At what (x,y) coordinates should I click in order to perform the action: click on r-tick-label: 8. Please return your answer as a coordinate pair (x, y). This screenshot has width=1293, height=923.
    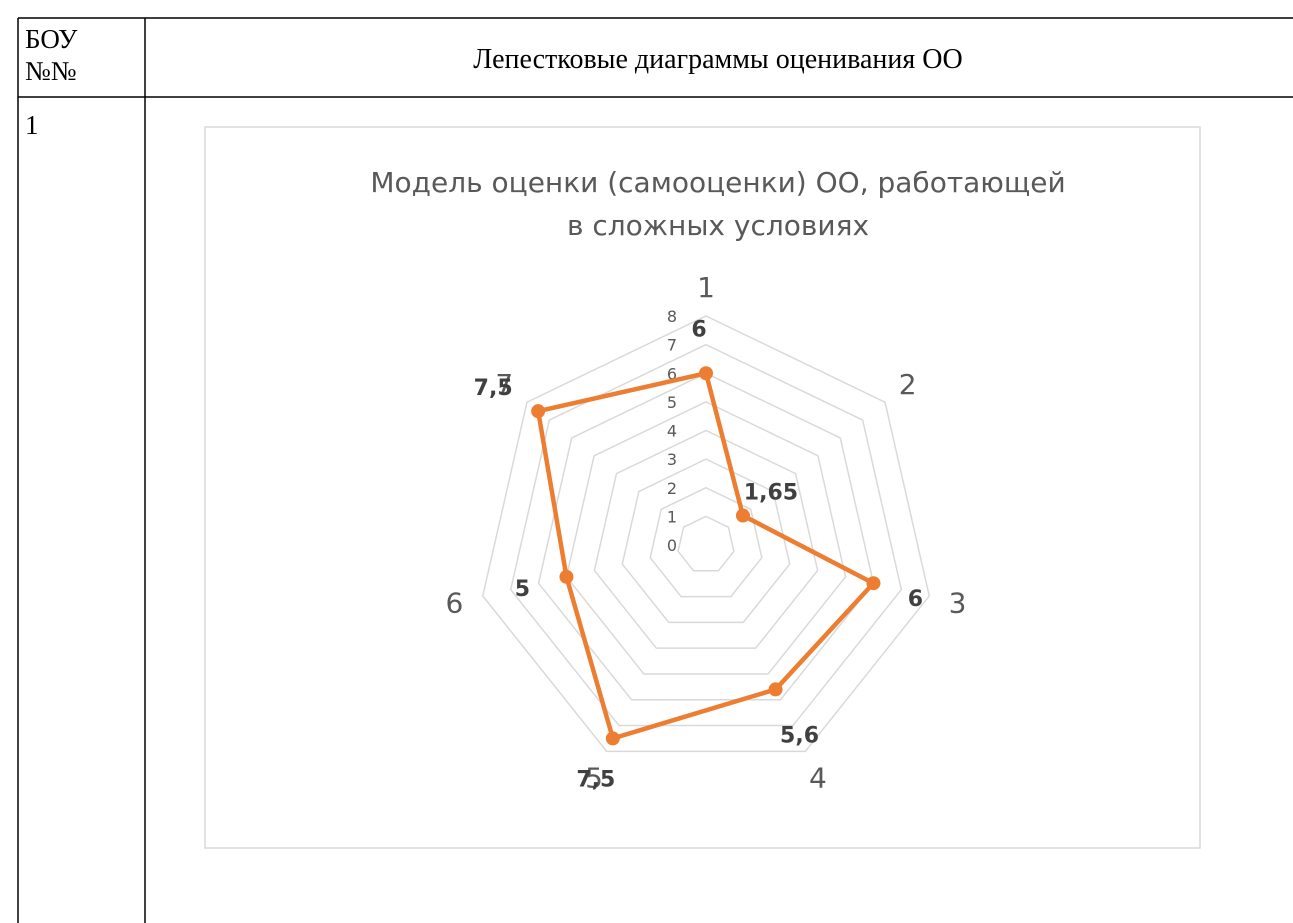
    Looking at the image, I should click on (672, 316).